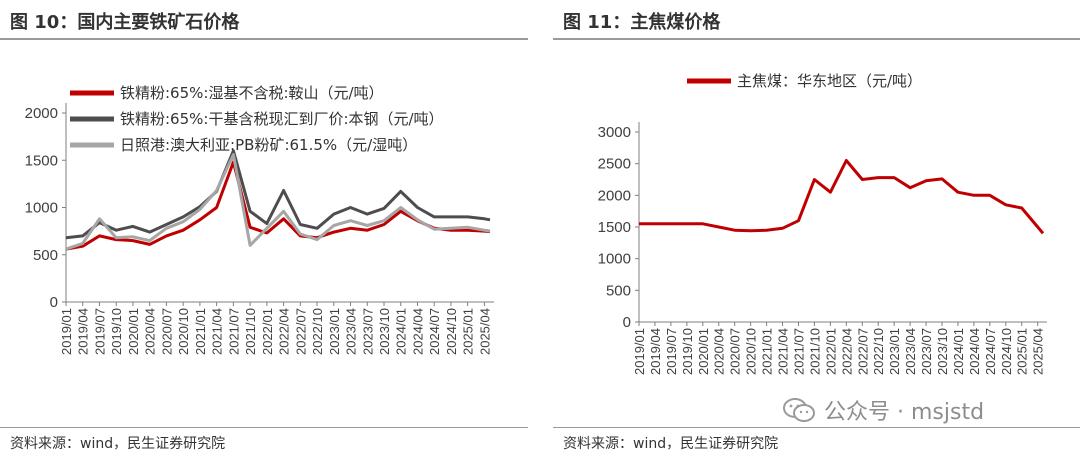  I want to click on legend-label: 铁精粉:65%:湿基不含税:鞍山（元/吨）, so click(252, 93).